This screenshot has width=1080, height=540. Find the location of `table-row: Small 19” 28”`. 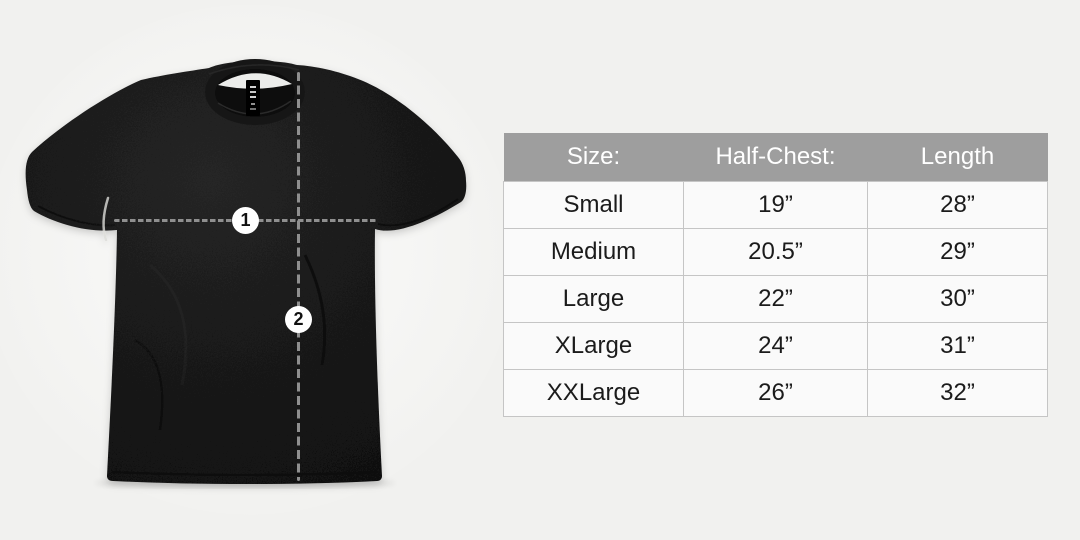

table-row: Small 19” 28” is located at coordinates (775, 205).